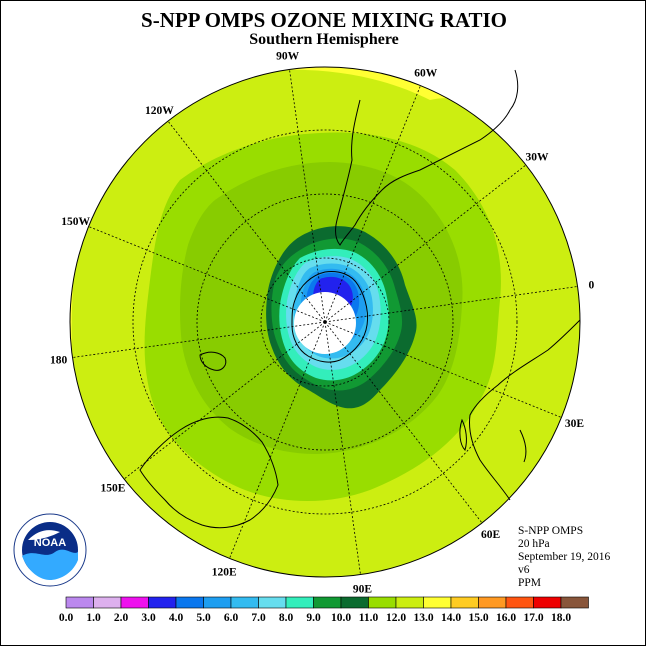 The height and width of the screenshot is (648, 648). What do you see at coordinates (258, 618) in the screenshot?
I see `colorbar-tick-label: 7.0` at bounding box center [258, 618].